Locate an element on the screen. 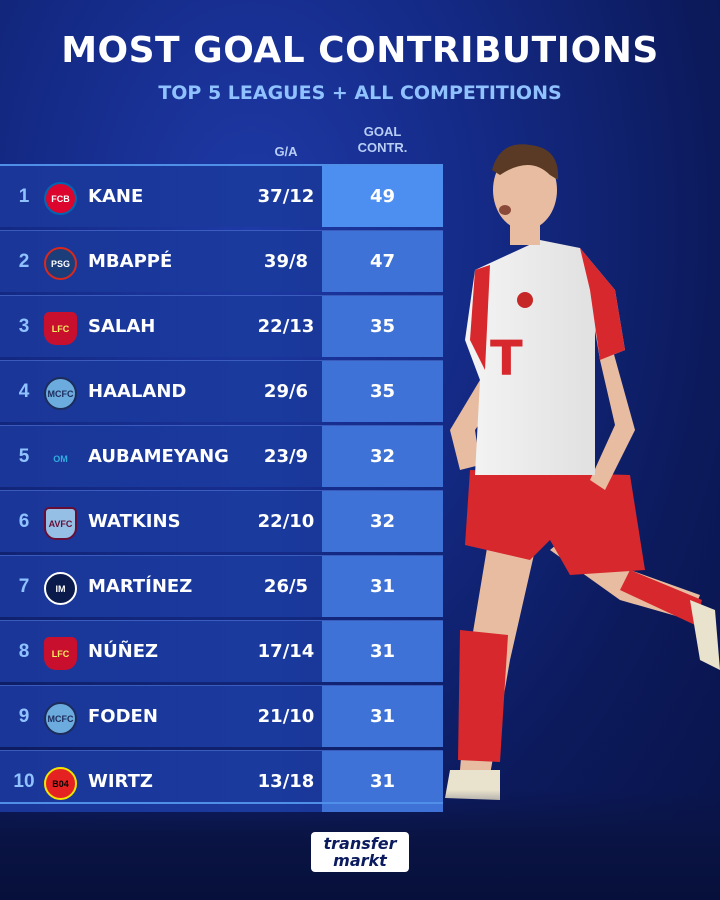 This screenshot has height=900, width=720. goal-contributions-value: 47 is located at coordinates (382, 261).